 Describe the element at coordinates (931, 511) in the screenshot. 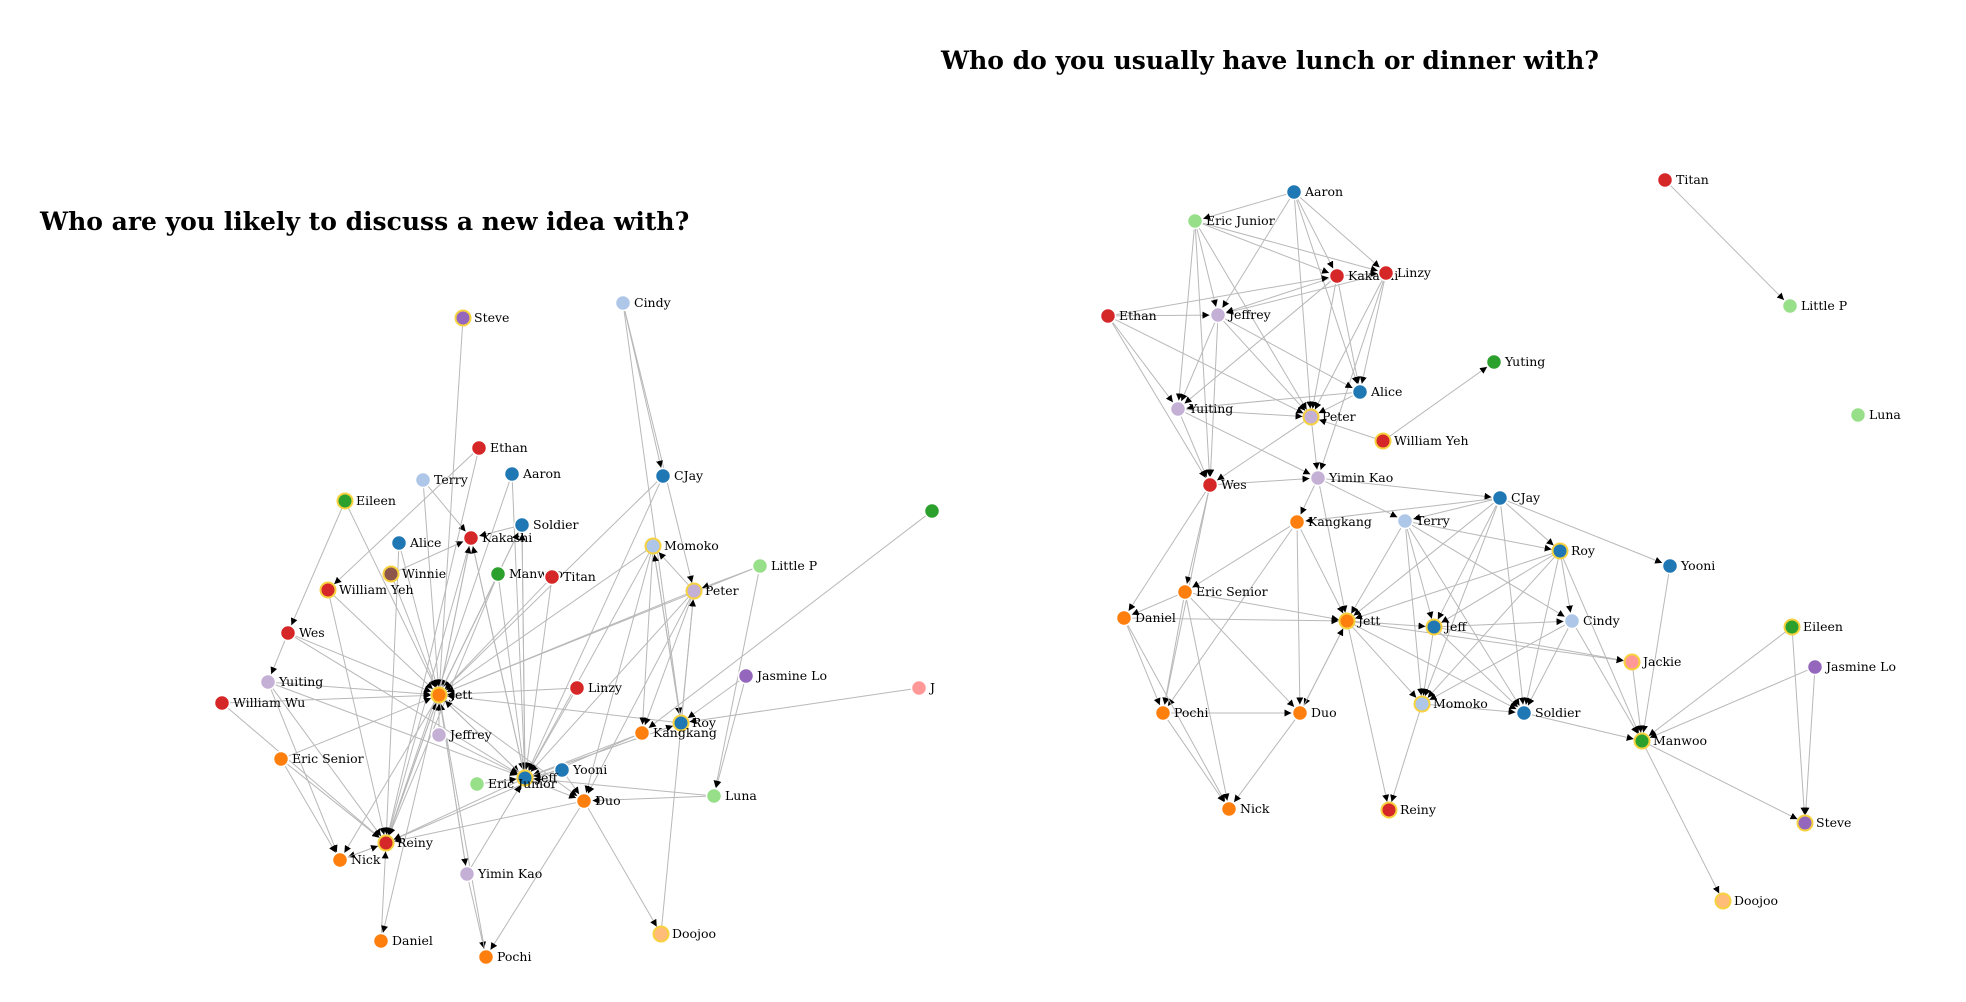

I see `node-yuting` at that location.